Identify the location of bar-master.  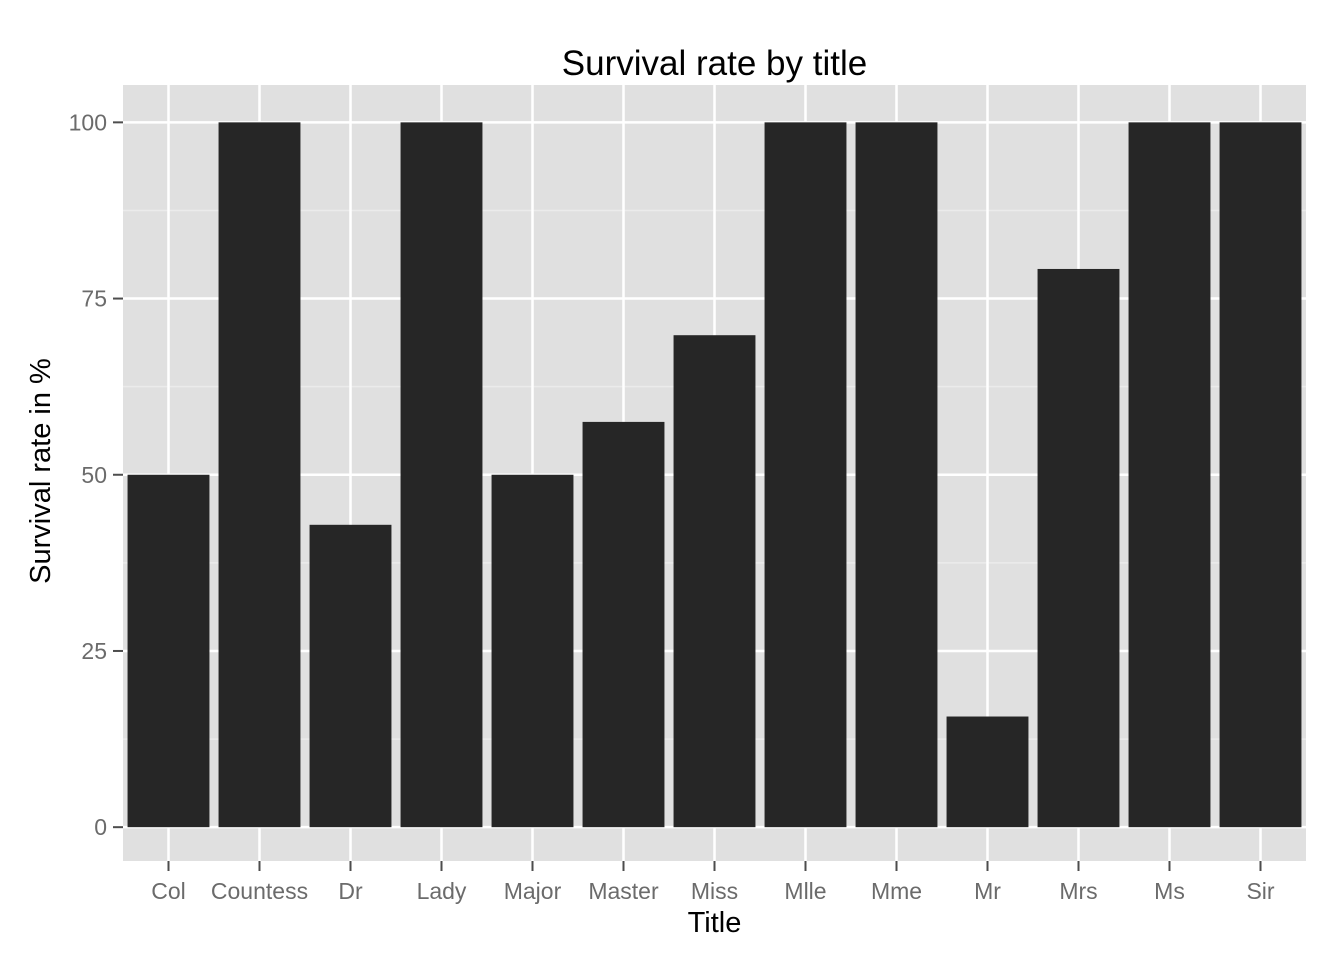
(623, 624).